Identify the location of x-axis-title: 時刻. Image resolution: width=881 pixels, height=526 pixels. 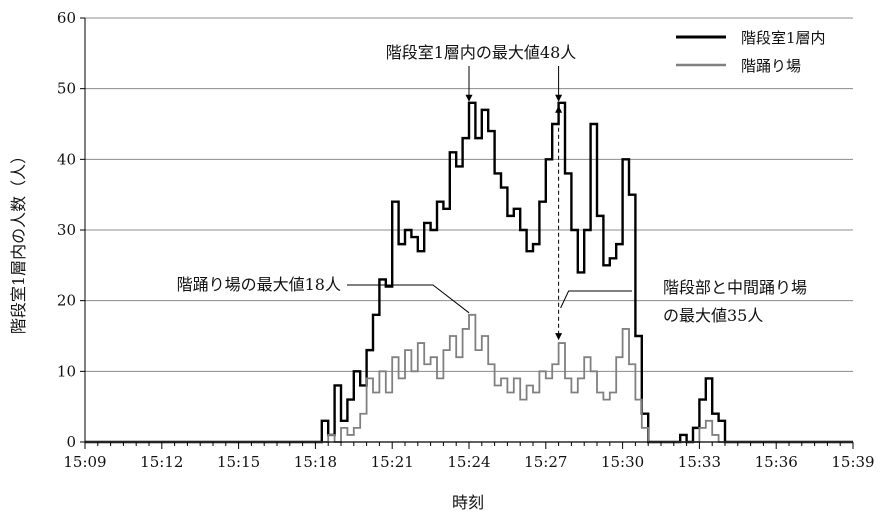
(468, 502).